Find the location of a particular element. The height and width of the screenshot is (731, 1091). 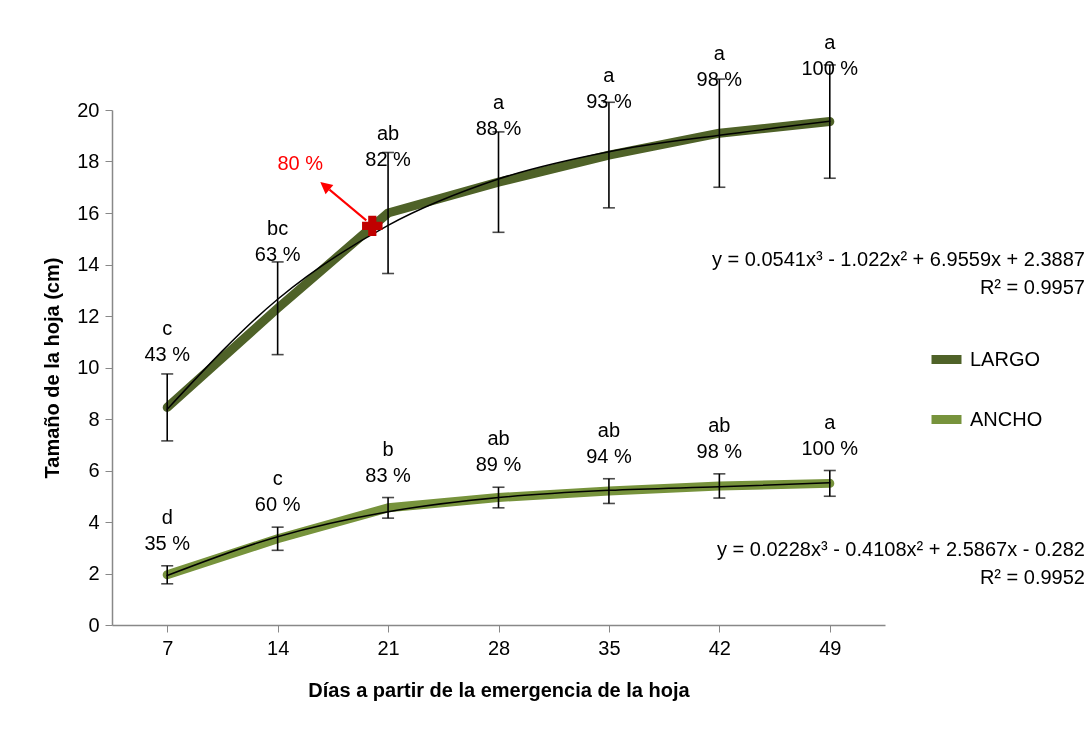

annotation: 80 % is located at coordinates (300, 162).